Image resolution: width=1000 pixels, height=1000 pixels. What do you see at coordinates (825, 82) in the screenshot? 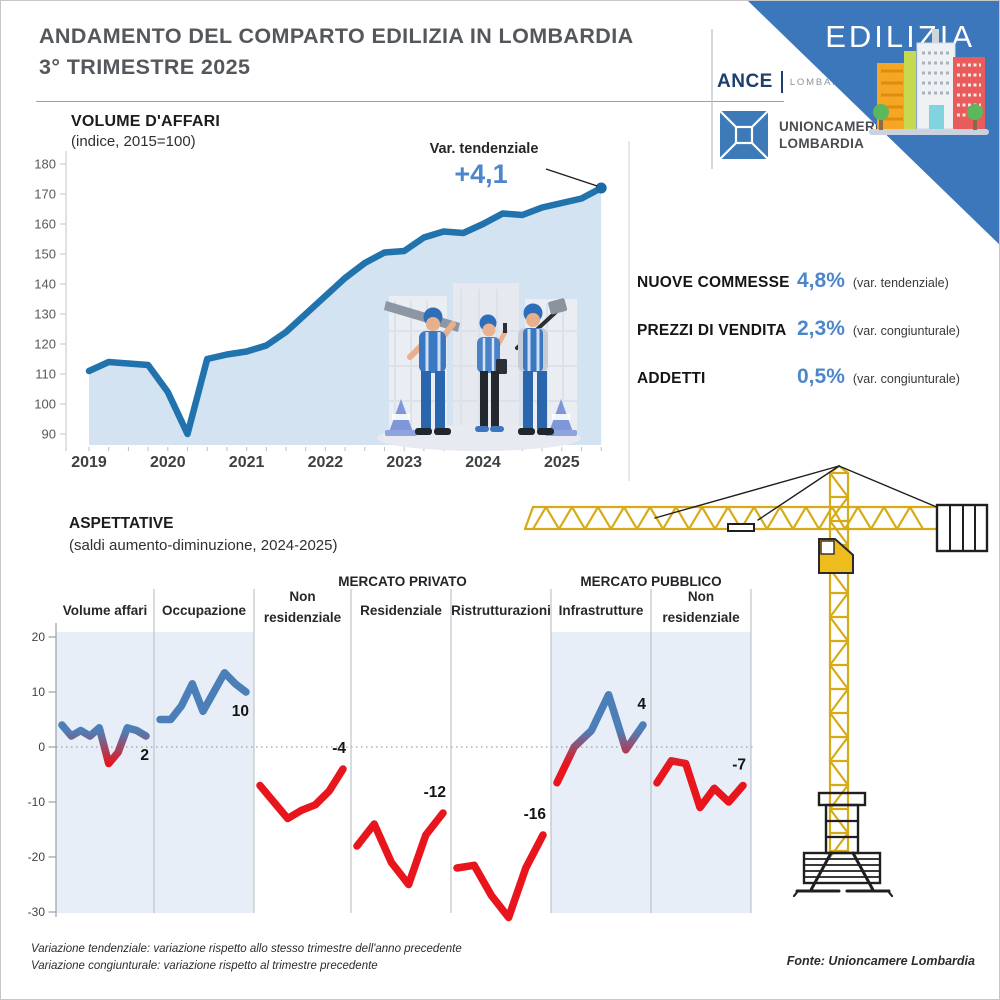
I see `ance-logo-region: LOMBARDIA` at bounding box center [825, 82].